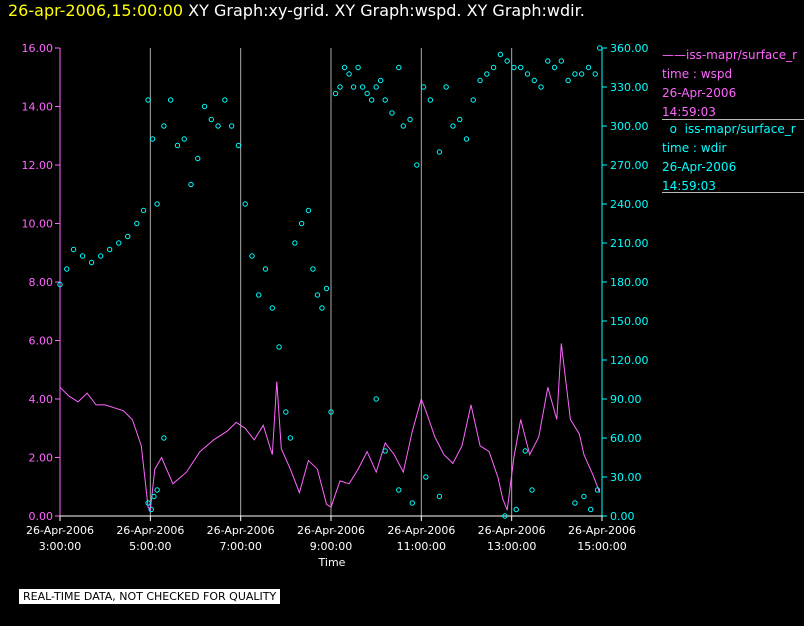  Describe the element at coordinates (694, 148) in the screenshot. I see `legend-wdir-field: time : wdir` at that location.